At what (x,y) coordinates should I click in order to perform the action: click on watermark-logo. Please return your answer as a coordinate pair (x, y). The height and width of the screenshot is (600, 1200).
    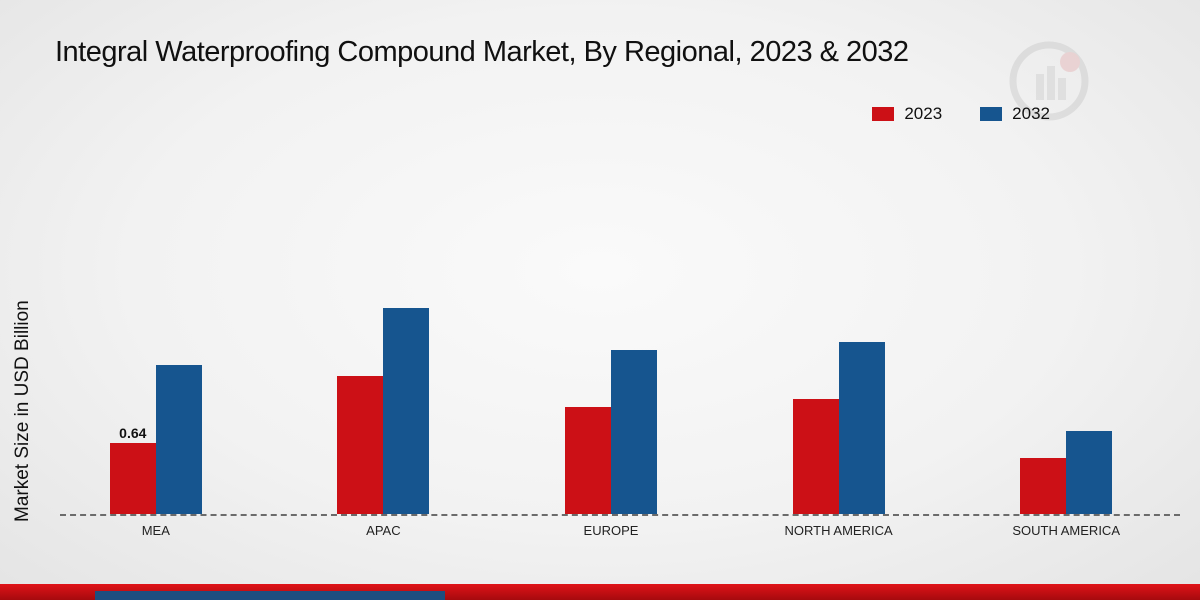
    Looking at the image, I should click on (1049, 83).